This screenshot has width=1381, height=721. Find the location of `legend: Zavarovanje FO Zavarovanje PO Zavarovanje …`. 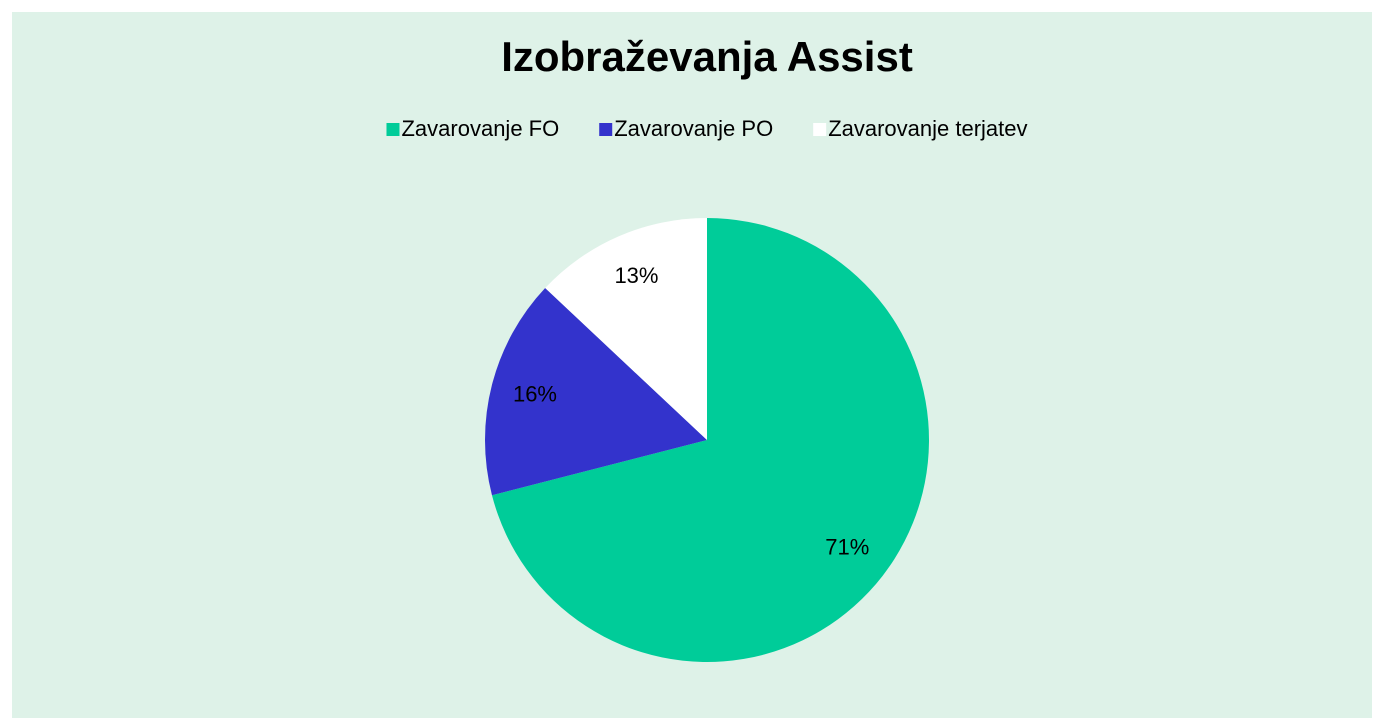

legend: Zavarovanje FO Zavarovanje PO Zavarovanje … is located at coordinates (707, 128).